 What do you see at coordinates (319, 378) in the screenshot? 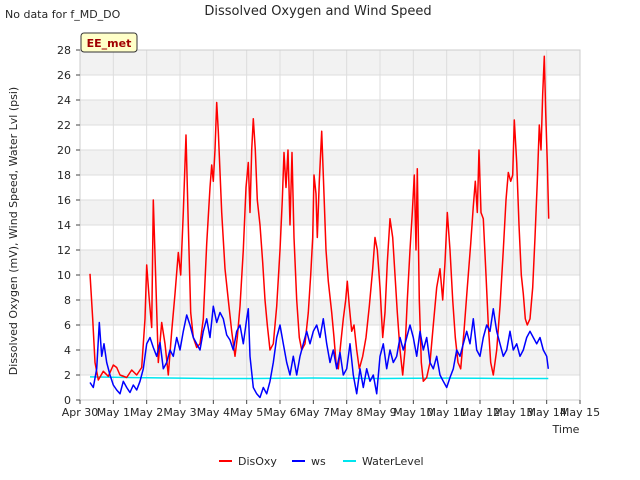
I see `series-line-waterlevel` at bounding box center [319, 378].